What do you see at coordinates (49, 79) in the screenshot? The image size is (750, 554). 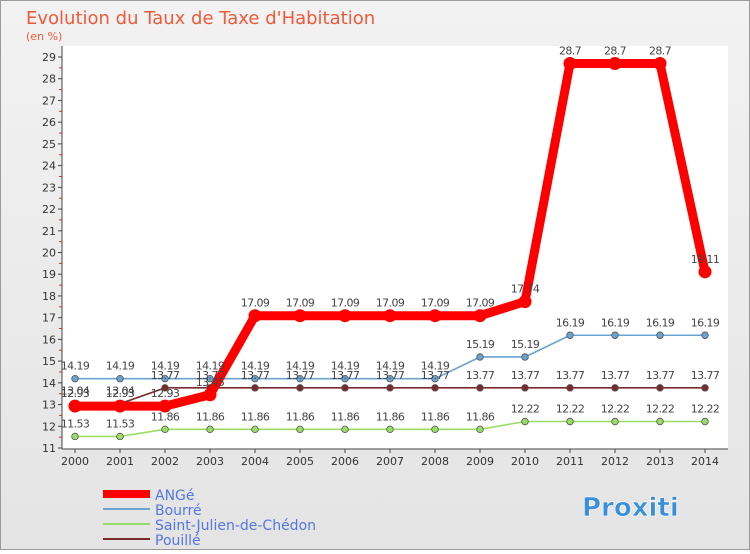 I see `y-tick-label: 28` at bounding box center [49, 79].